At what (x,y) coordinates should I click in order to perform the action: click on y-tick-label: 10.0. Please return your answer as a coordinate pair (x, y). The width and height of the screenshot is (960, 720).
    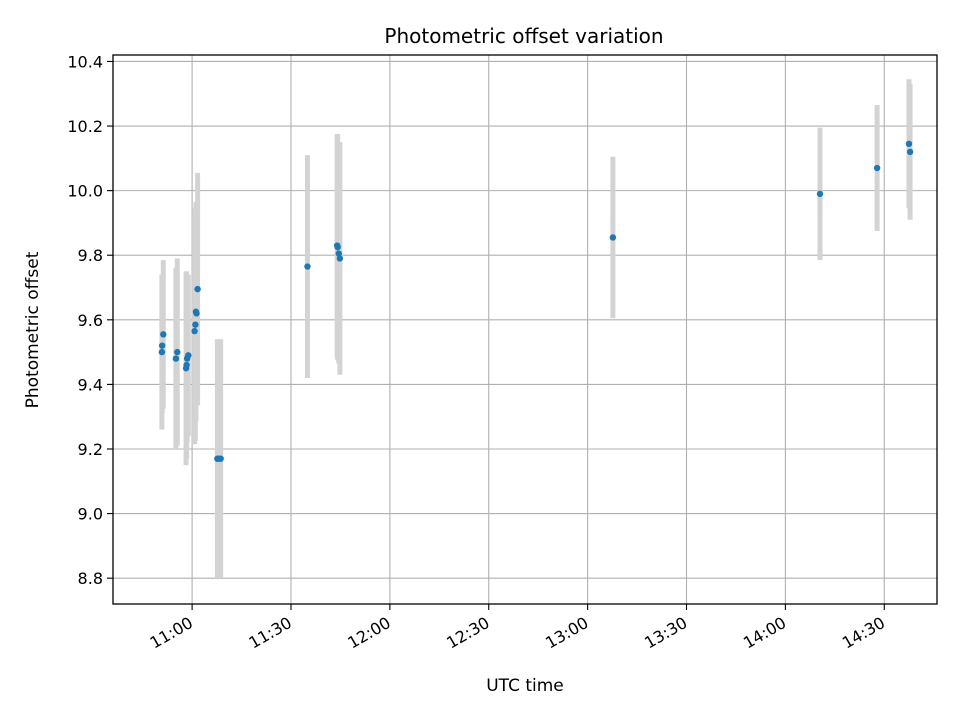
    Looking at the image, I should click on (85, 191).